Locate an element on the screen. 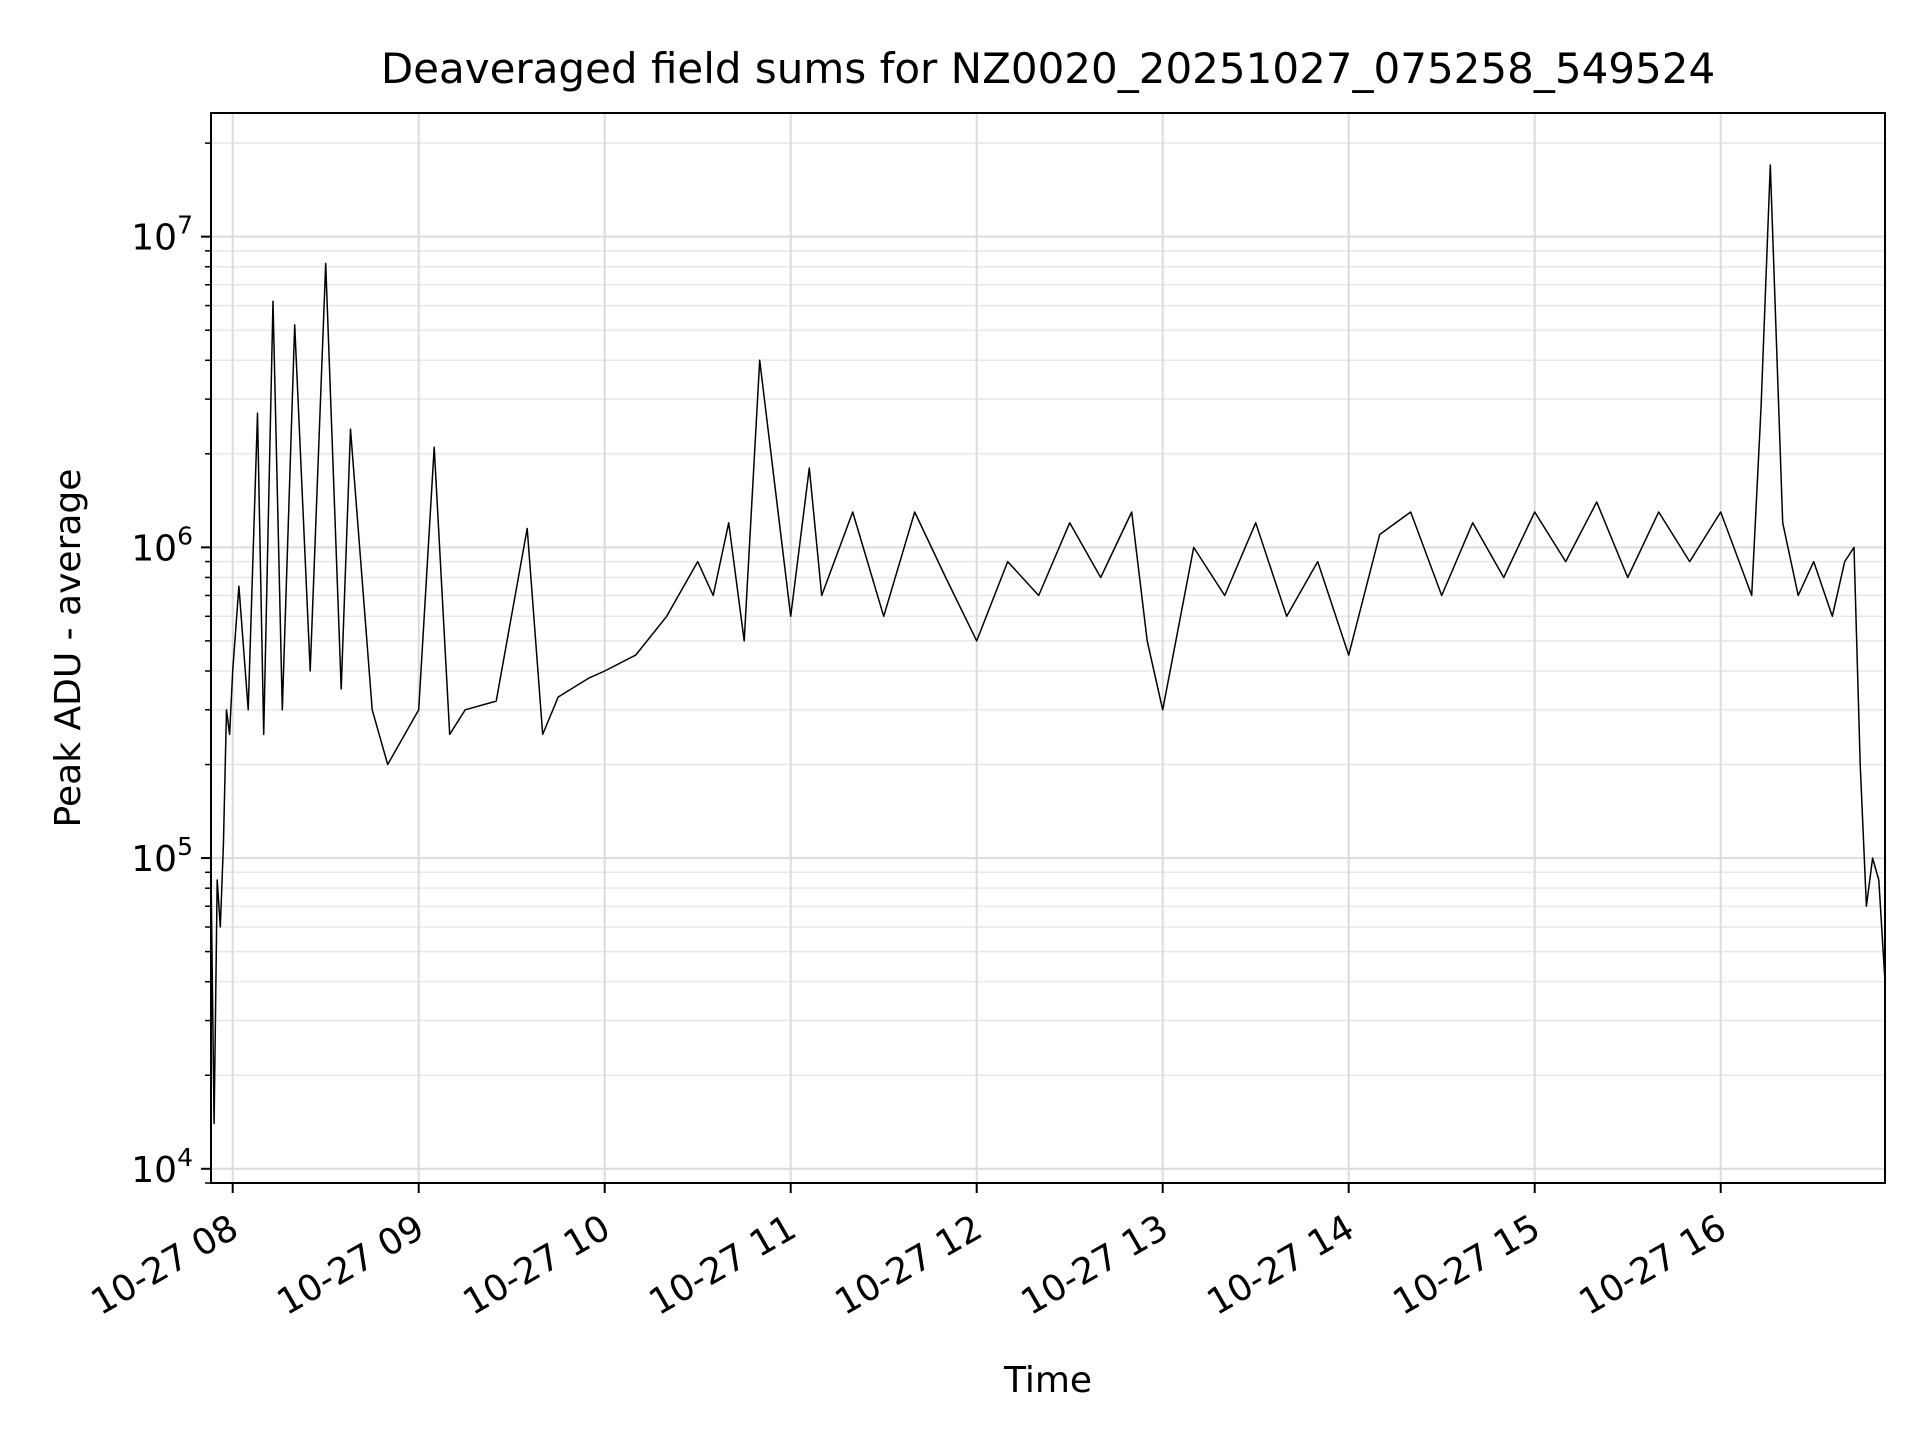  y-tick-label: 10⁴ is located at coordinates (162, 1167).